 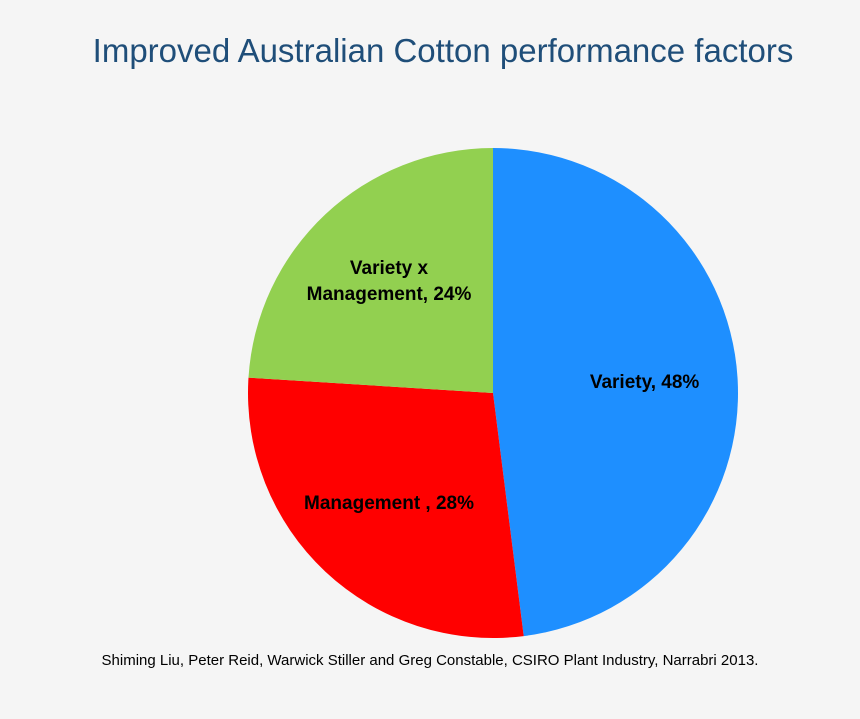 What do you see at coordinates (389, 282) in the screenshot?
I see `slice-label: Variety x Management, 24%` at bounding box center [389, 282].